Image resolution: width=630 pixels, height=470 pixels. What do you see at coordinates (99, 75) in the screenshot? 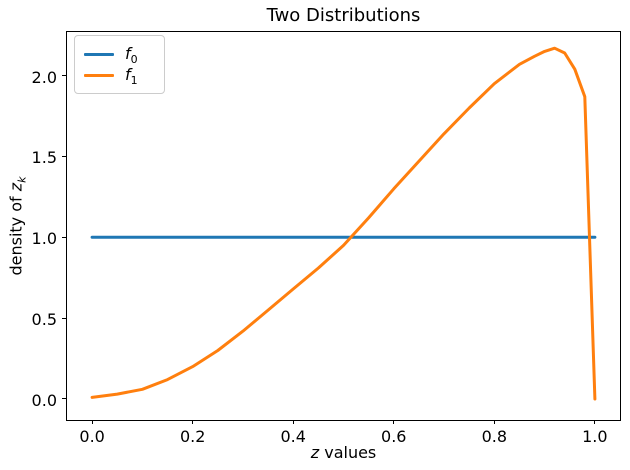
I see `f1-line-sample` at bounding box center [99, 75].